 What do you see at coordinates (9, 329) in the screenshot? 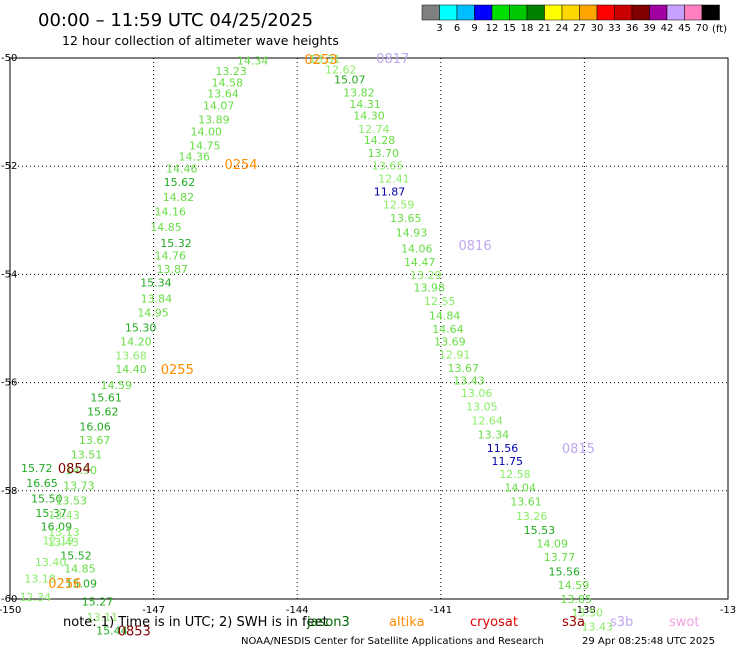
I see `y-tick-labels: -50 -52 -54 -56 -58 -60` at bounding box center [9, 329].